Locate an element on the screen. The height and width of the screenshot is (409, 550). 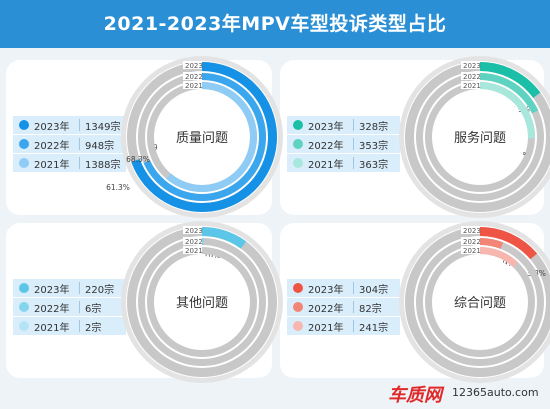
legend-row: 2023年 220宗 is located at coordinates (69, 288).